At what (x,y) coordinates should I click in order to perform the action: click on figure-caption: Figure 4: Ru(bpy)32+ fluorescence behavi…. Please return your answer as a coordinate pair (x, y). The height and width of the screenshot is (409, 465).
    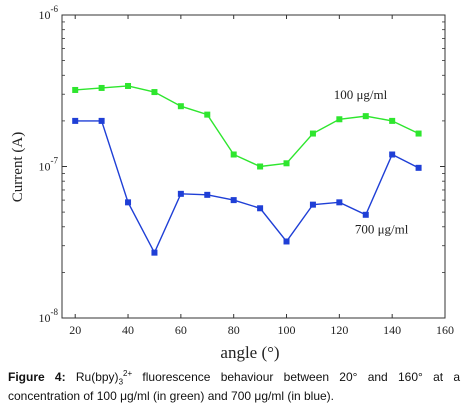
    Looking at the image, I should click on (234, 385).